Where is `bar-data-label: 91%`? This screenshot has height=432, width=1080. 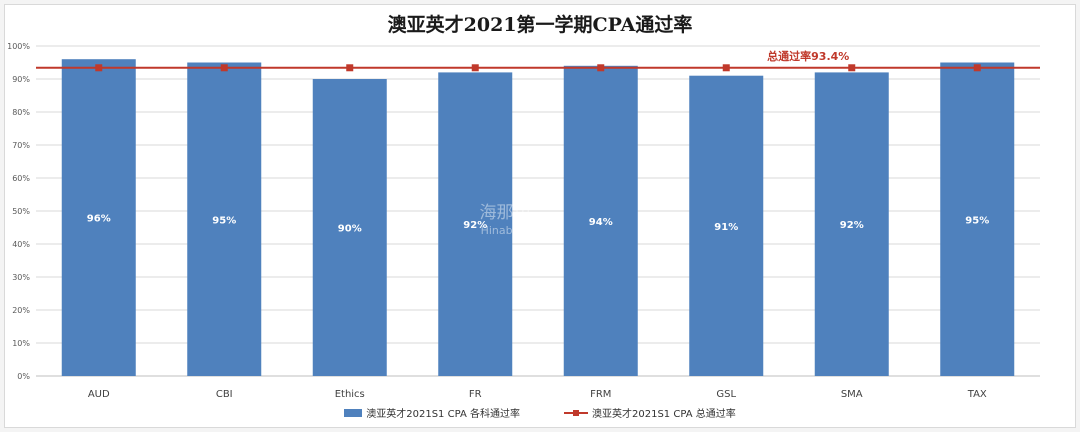 bar-data-label: 91% is located at coordinates (726, 227).